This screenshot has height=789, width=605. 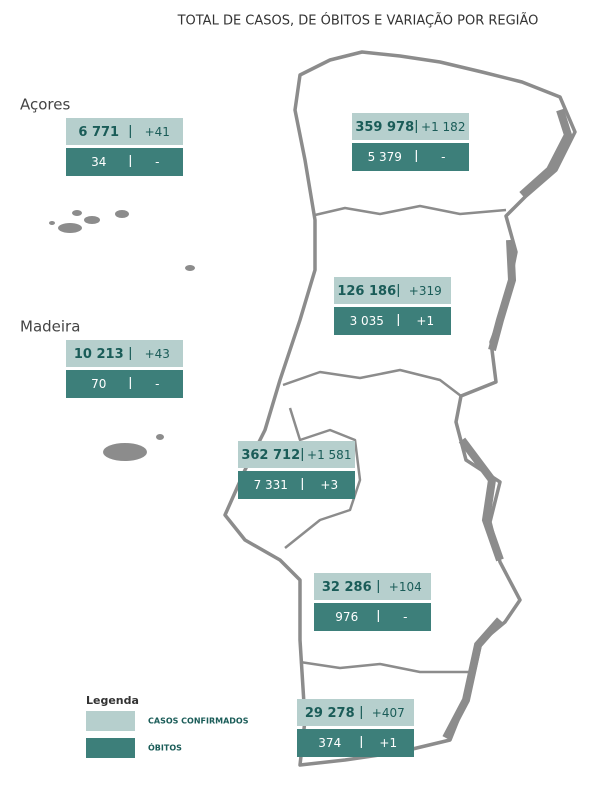 I want to click on deaths: 70, so click(x=98, y=384).